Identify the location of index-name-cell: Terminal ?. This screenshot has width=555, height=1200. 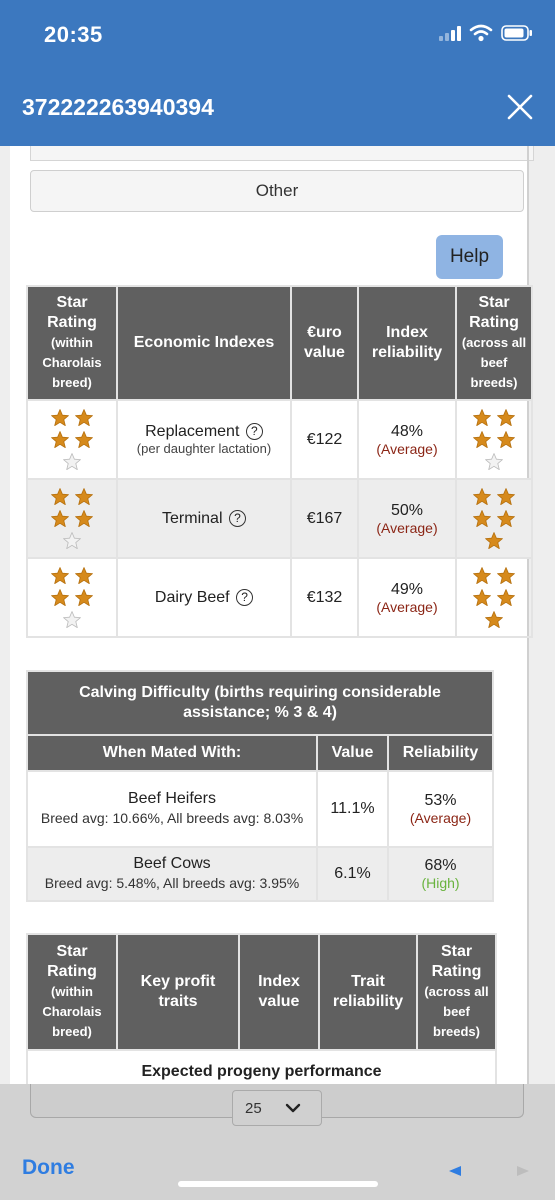
(204, 518).